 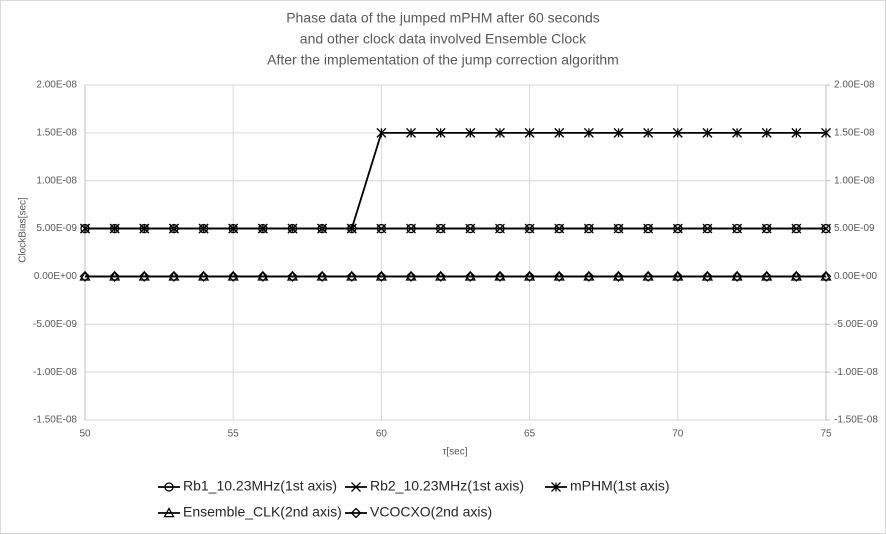 What do you see at coordinates (56, 180) in the screenshot?
I see `y-tick-label: 1.00E-08` at bounding box center [56, 180].